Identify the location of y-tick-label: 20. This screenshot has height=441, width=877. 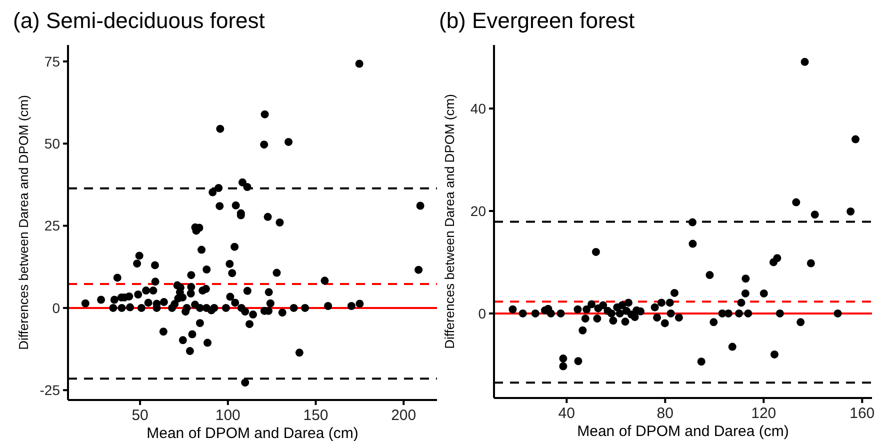
(478, 210).